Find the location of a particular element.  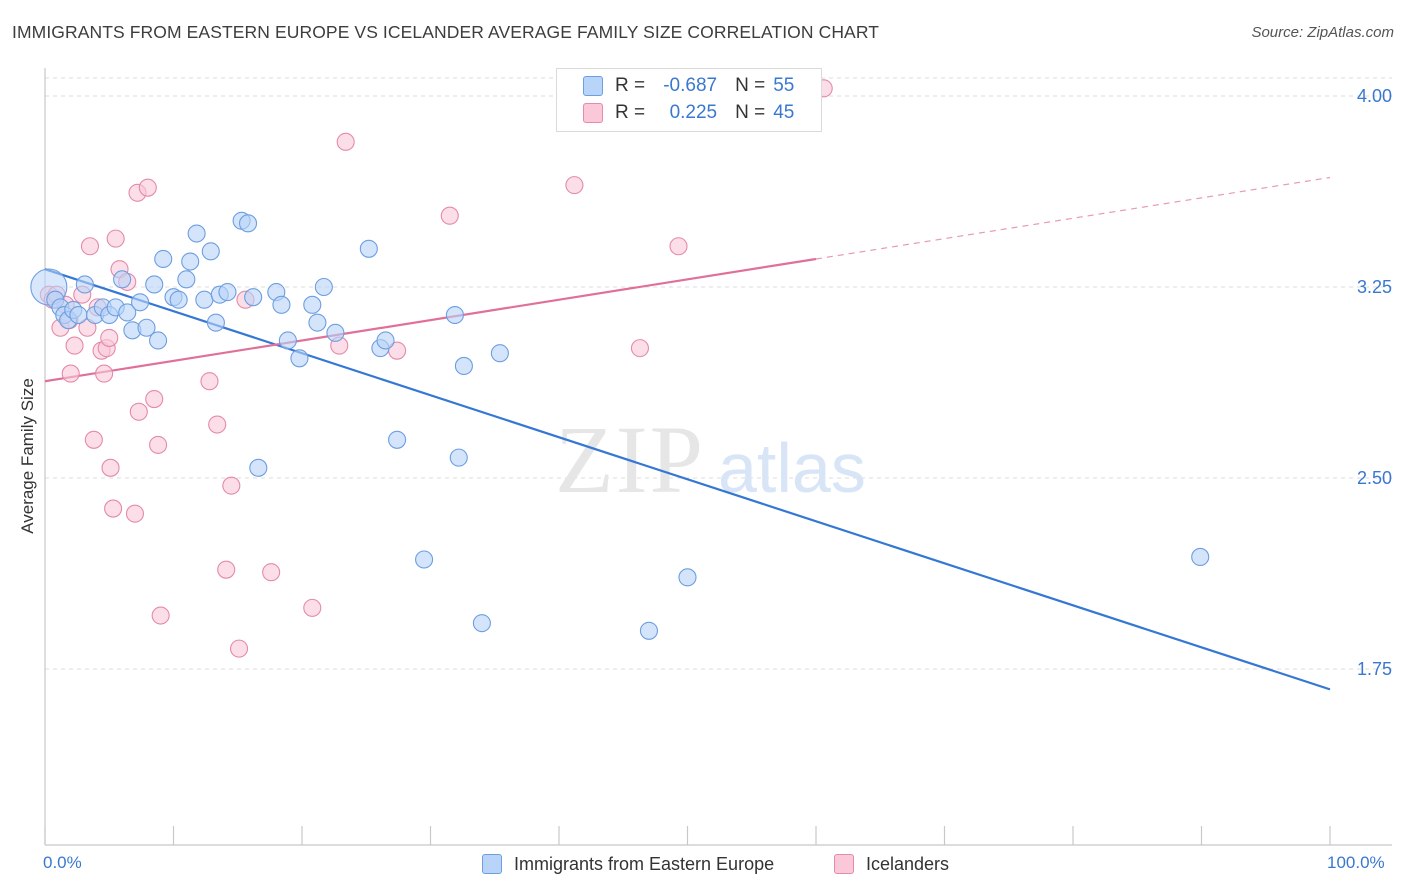

legend-row-eastern-europe: R = -0.687 N = 55 is located at coordinates (688, 86).